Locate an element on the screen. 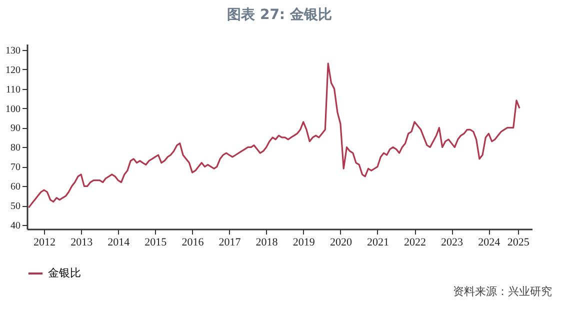 The width and height of the screenshot is (577, 331). x-tick-label: 2021 is located at coordinates (377, 242).